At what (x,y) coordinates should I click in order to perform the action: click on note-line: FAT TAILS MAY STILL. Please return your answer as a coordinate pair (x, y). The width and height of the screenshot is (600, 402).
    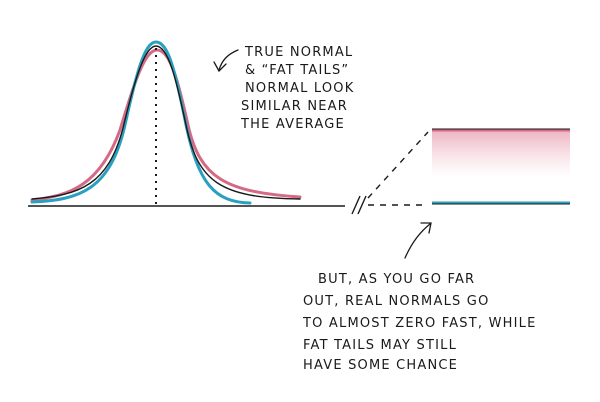
    Looking at the image, I should click on (380, 345).